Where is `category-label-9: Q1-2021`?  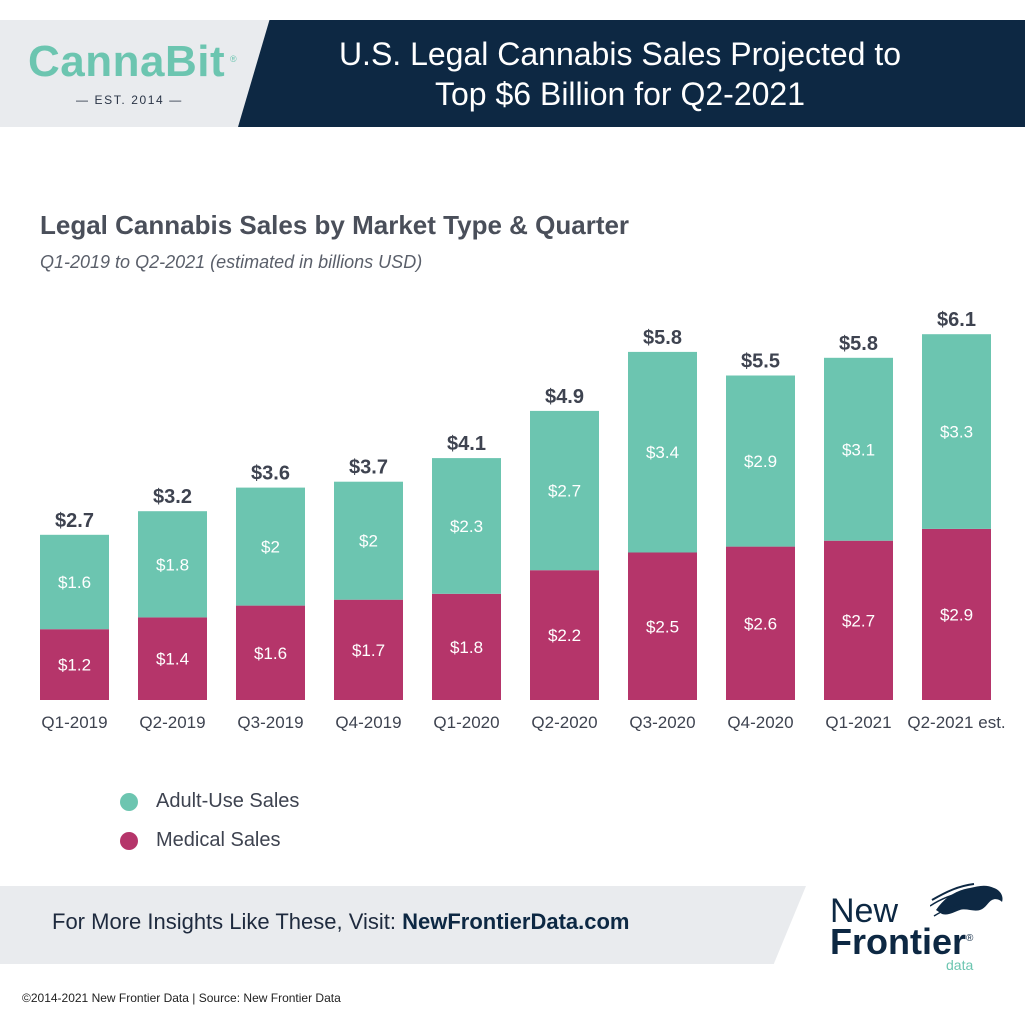 category-label-9: Q1-2021 is located at coordinates (858, 722).